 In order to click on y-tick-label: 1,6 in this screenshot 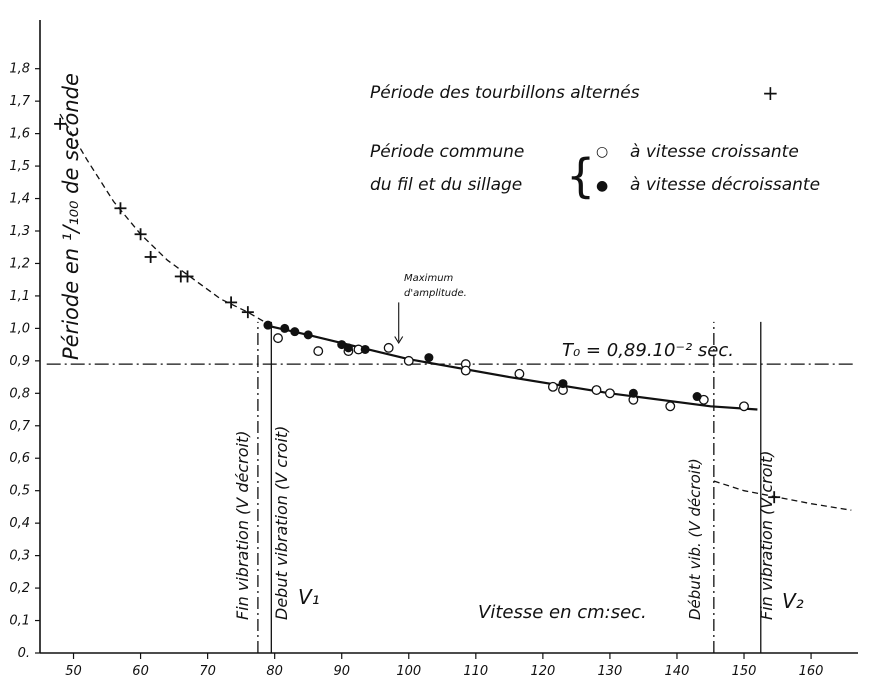, I will do `click(19, 134)`.